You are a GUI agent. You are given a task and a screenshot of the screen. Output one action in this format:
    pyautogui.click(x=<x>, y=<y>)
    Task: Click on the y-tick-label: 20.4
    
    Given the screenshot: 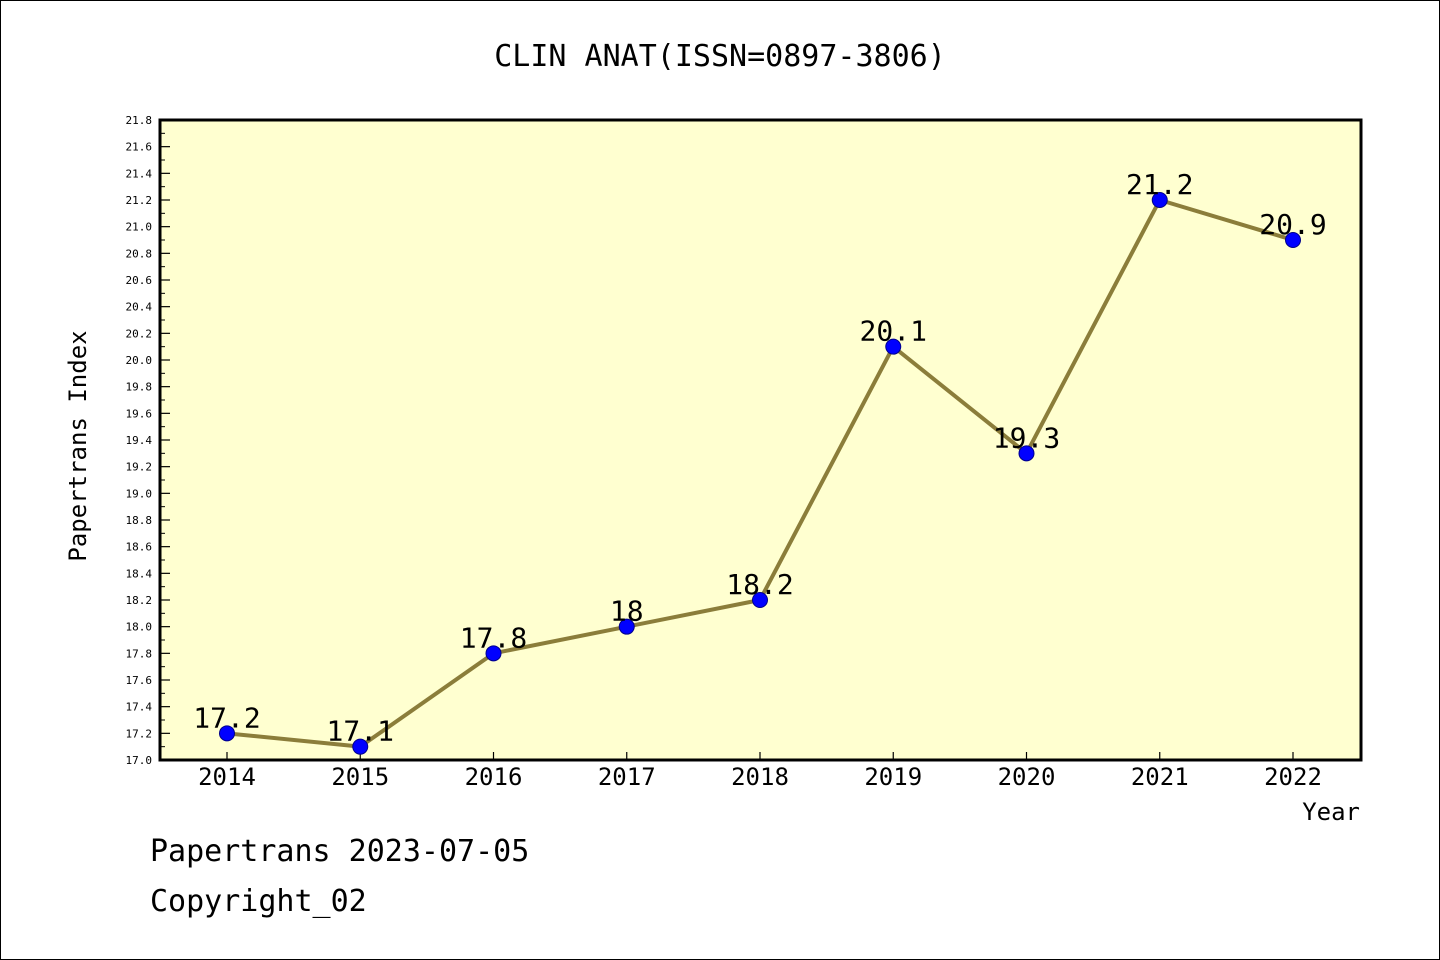 What is the action you would take?
    pyautogui.click(x=139, y=307)
    